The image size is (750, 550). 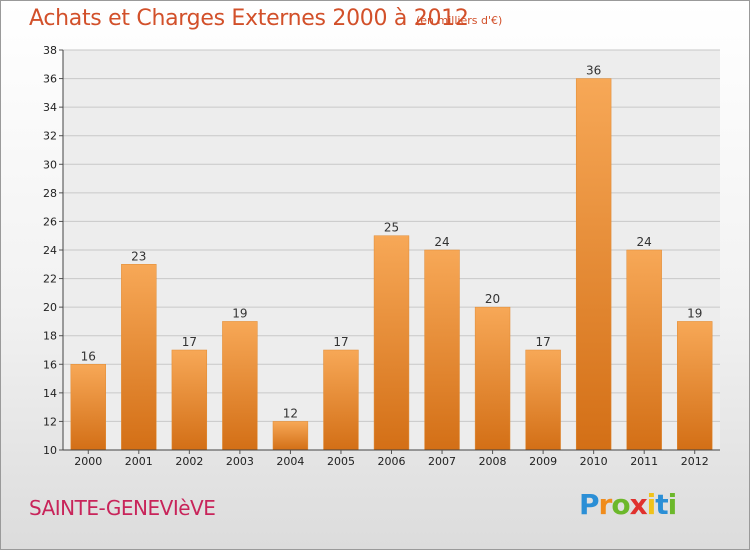 I want to click on x-tick-label-2009: 2009, so click(x=543, y=461).